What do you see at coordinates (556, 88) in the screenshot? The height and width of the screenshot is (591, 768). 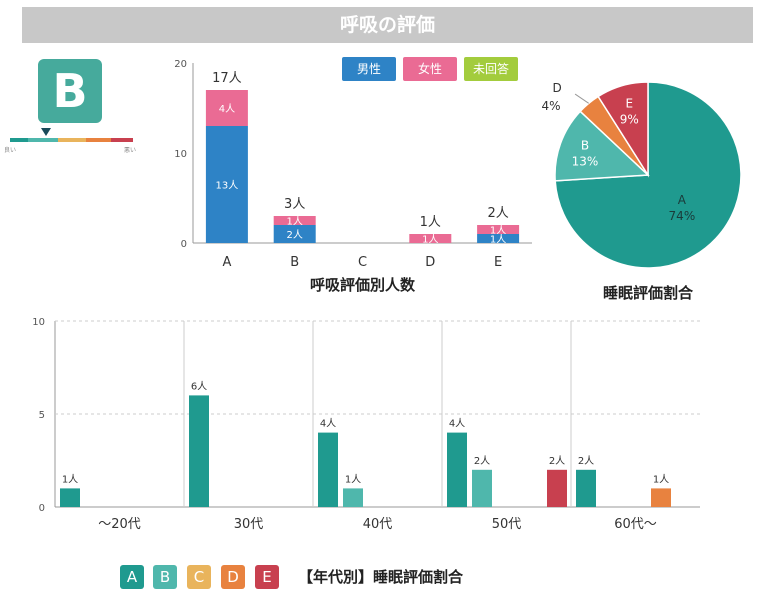 I see `pie-label: D` at bounding box center [556, 88].